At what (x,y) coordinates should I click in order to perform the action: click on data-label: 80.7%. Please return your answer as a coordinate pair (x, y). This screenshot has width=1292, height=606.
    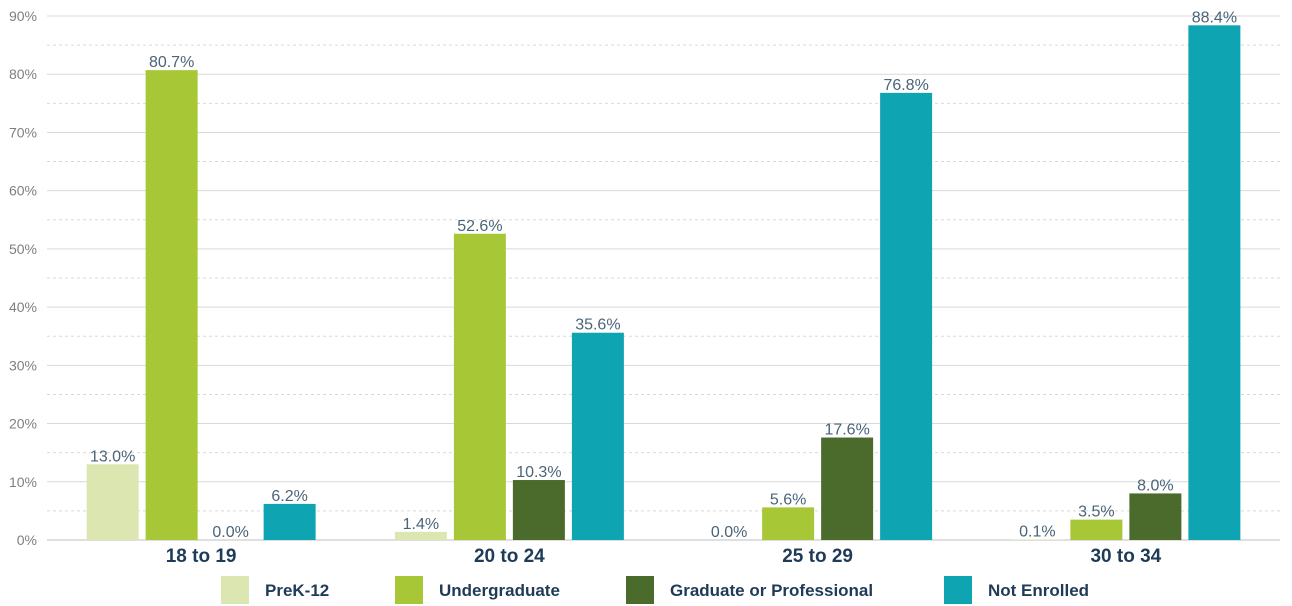
    Looking at the image, I should click on (171, 62).